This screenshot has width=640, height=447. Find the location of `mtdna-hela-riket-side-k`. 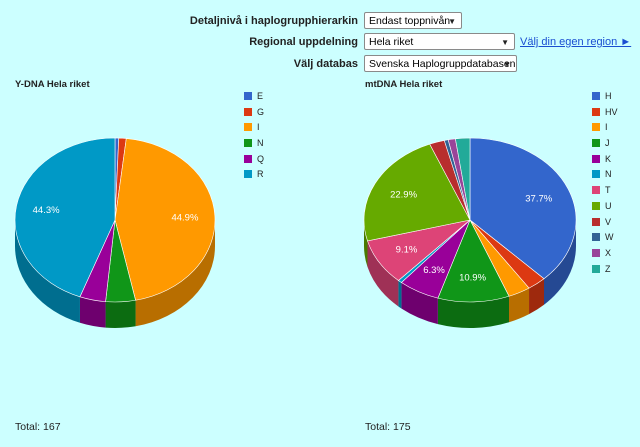

mtdna-hela-riket-side-k is located at coordinates (419, 303).